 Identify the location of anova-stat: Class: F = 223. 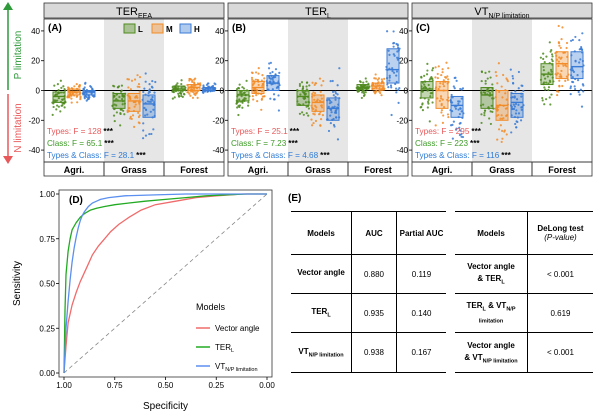
(441, 143).